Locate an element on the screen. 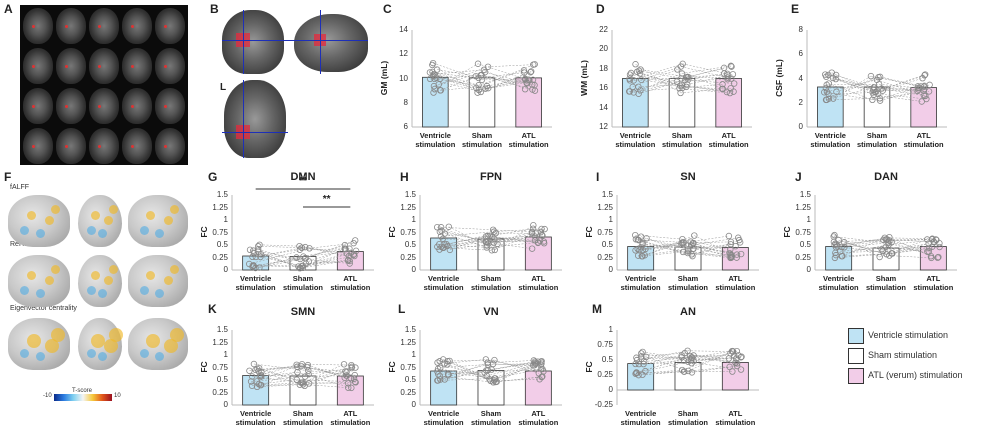  colorbar-max: 10 is located at coordinates (117, 396).